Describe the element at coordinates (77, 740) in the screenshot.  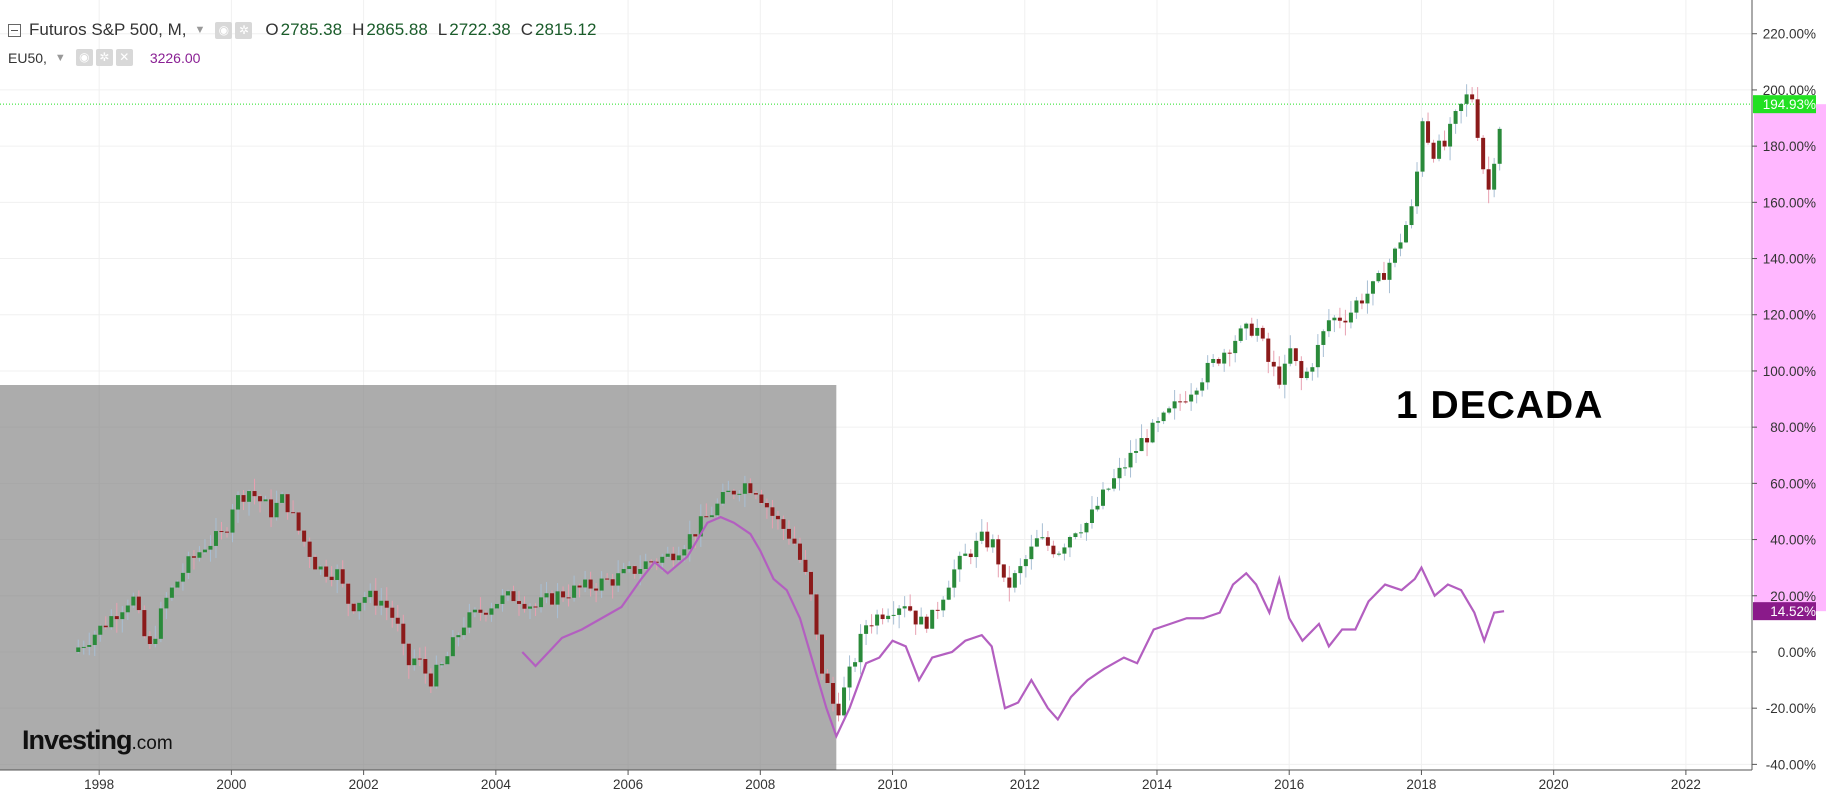
I see `logo-main-text: Investing` at that location.